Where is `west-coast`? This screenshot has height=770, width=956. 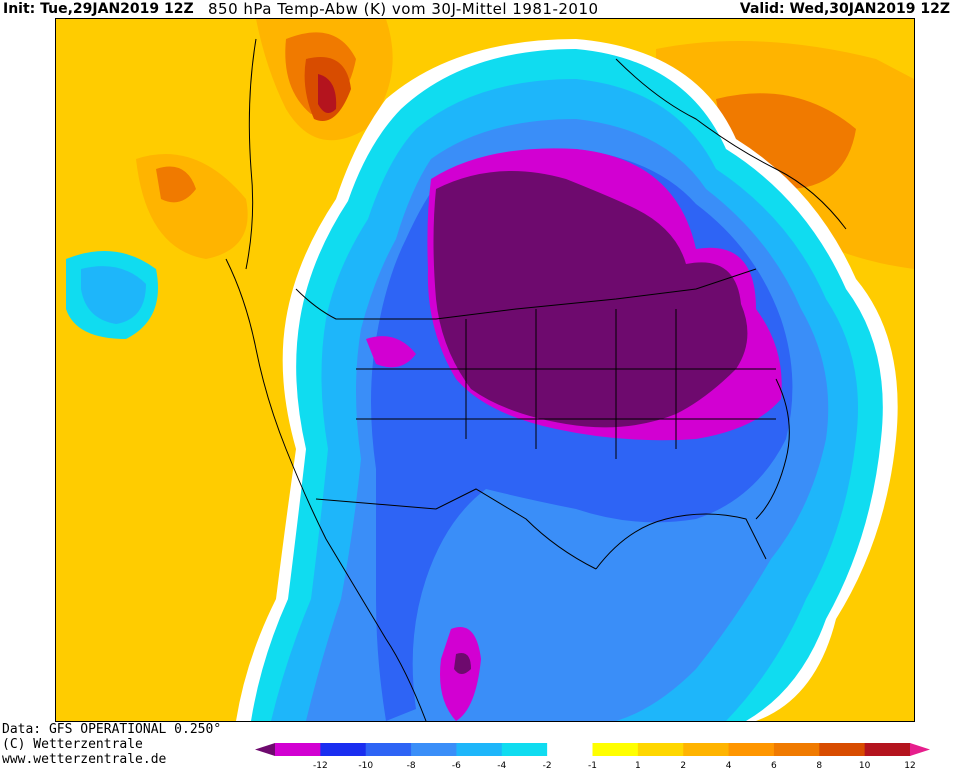 west-coast is located at coordinates (326, 489).